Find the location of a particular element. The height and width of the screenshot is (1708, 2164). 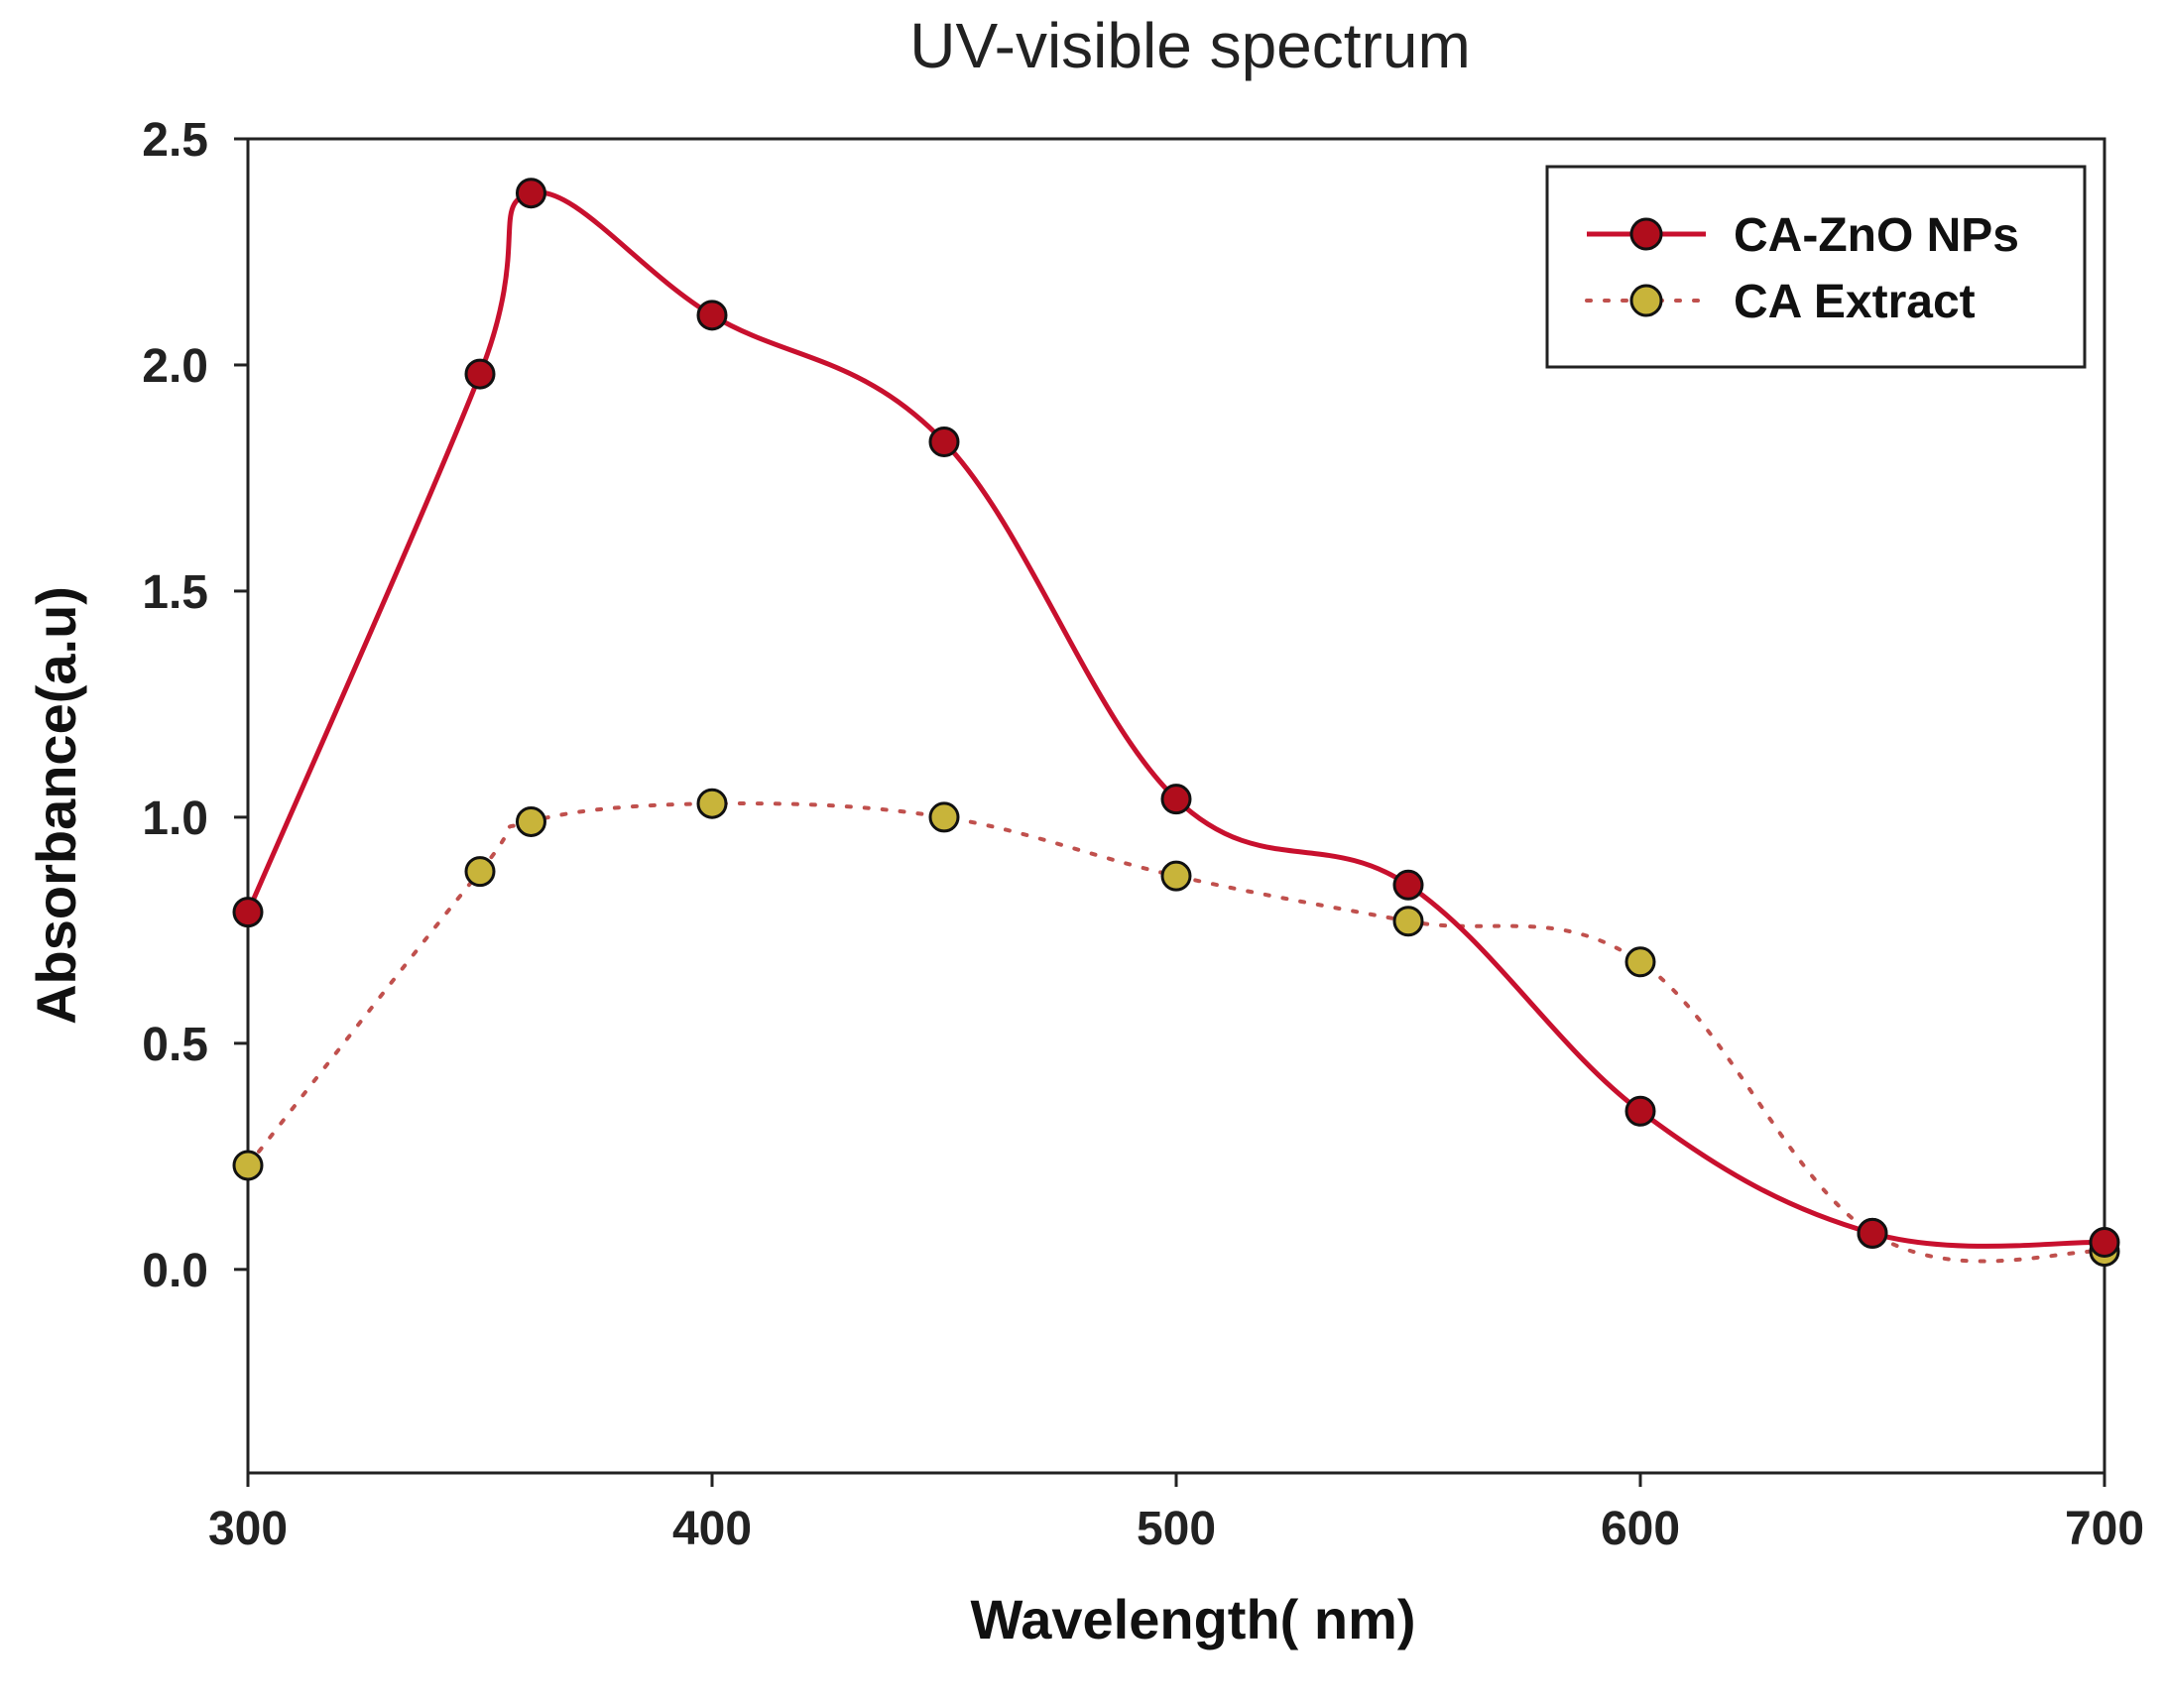

legend-label-ca-extract: CA Extract is located at coordinates (1855, 302).